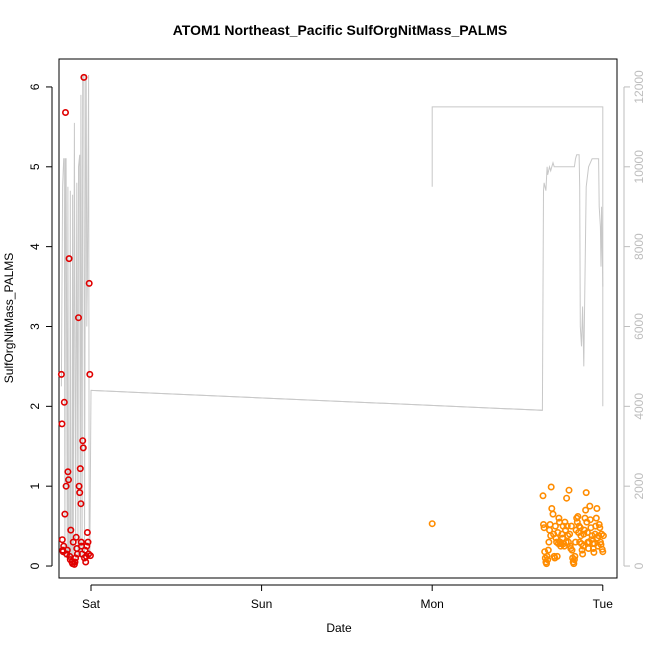 The image size is (650, 650). I want to click on y-axis-label: SulfOrgNitMass_PALMS, so click(9, 318).